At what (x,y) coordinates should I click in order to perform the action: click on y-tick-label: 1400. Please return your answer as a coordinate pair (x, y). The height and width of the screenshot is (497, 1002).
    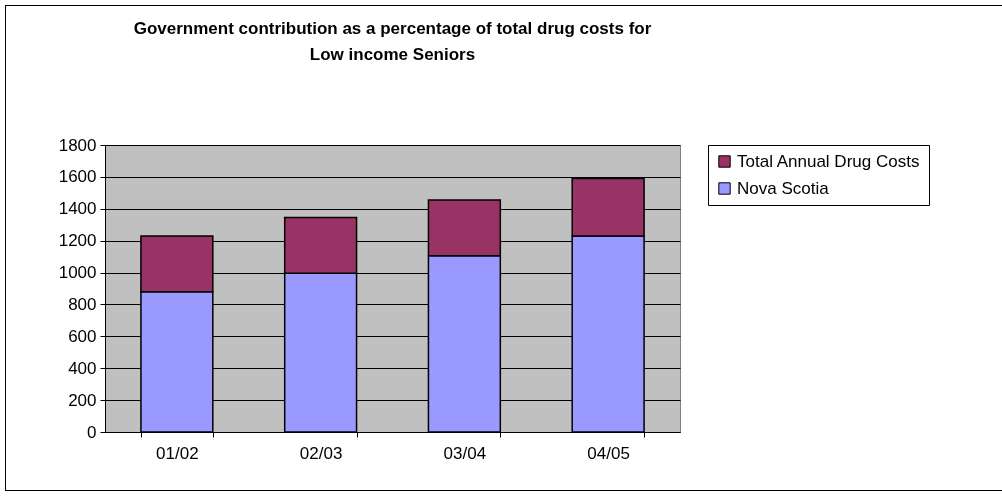
    Looking at the image, I should click on (77, 209).